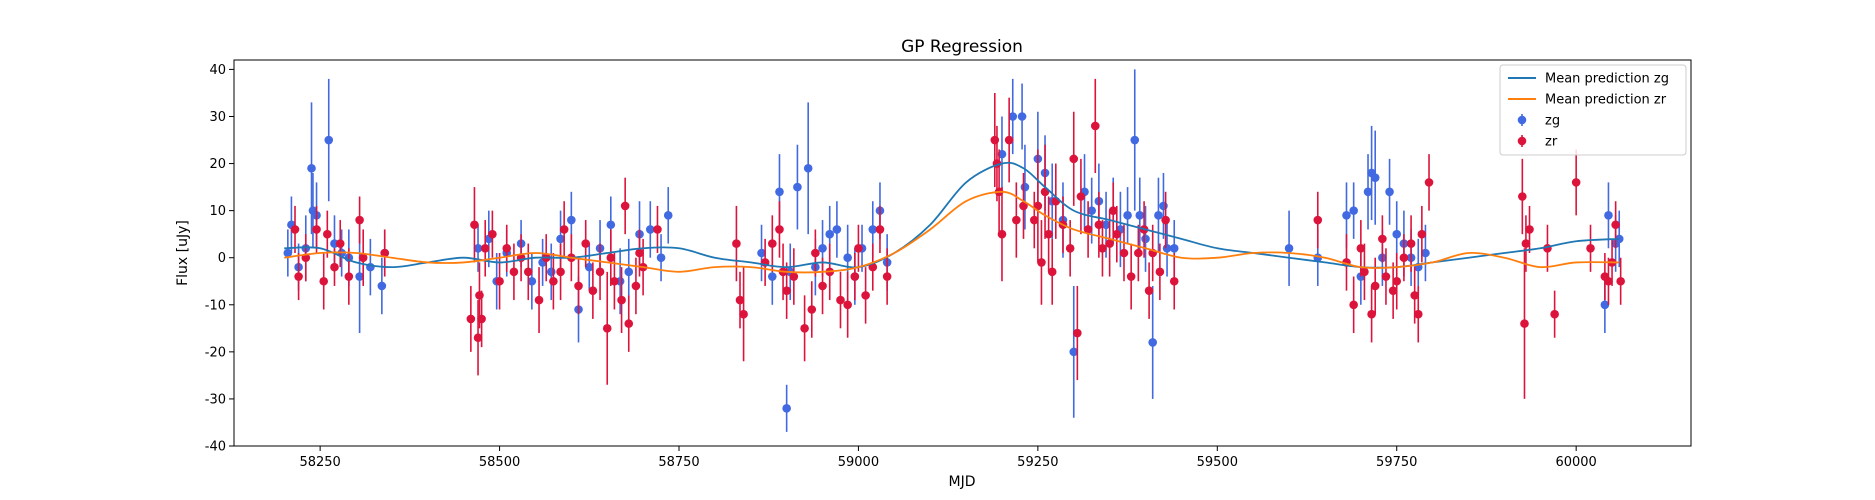 This screenshot has height=500, width=1875. I want to click on x-tick-label: 58750, so click(678, 462).